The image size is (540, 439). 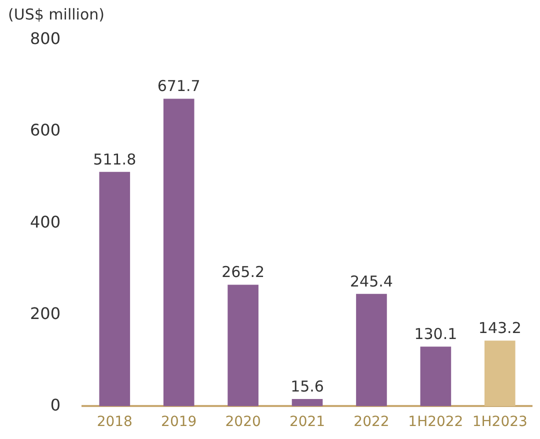 I want to click on y-tick-label: 0, so click(x=55, y=404).